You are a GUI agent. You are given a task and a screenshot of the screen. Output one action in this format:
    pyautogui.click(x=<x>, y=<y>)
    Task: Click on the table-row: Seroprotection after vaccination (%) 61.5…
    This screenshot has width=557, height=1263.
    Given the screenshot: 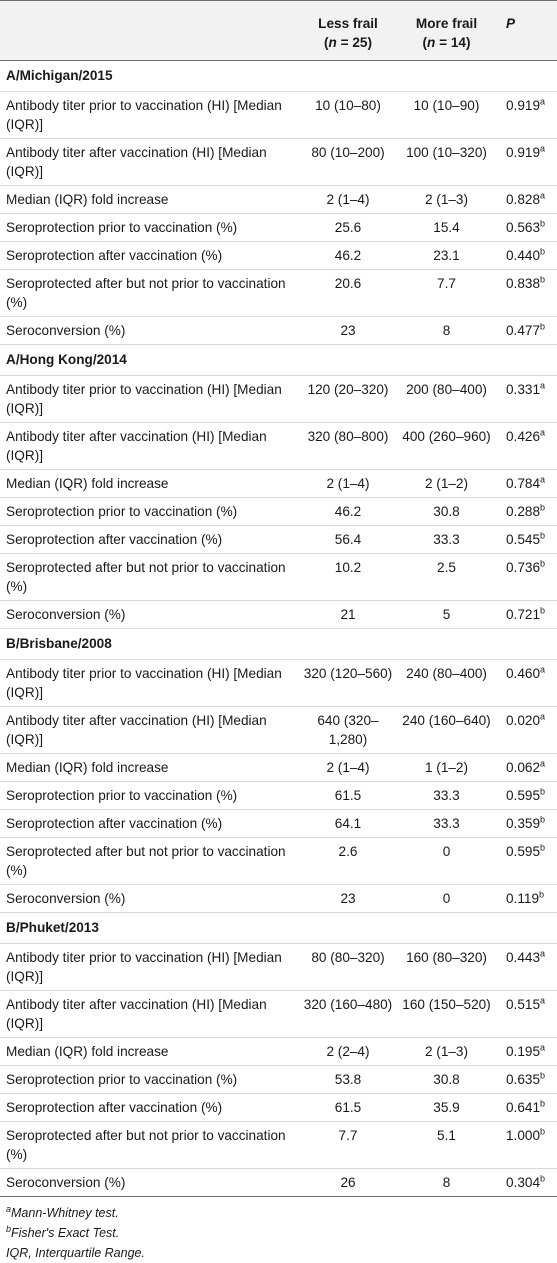 What is the action you would take?
    pyautogui.click(x=278, y=1107)
    